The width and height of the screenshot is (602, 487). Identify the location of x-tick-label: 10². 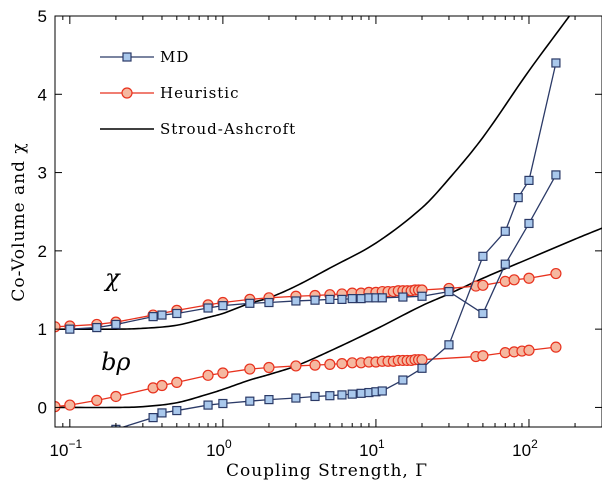
(525, 448).